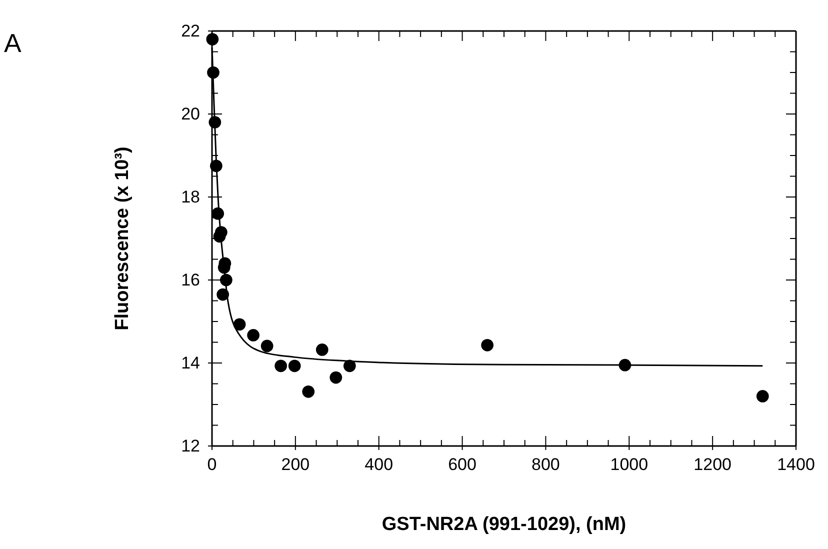  What do you see at coordinates (190, 362) in the screenshot?
I see `y-tick-label: 14` at bounding box center [190, 362].